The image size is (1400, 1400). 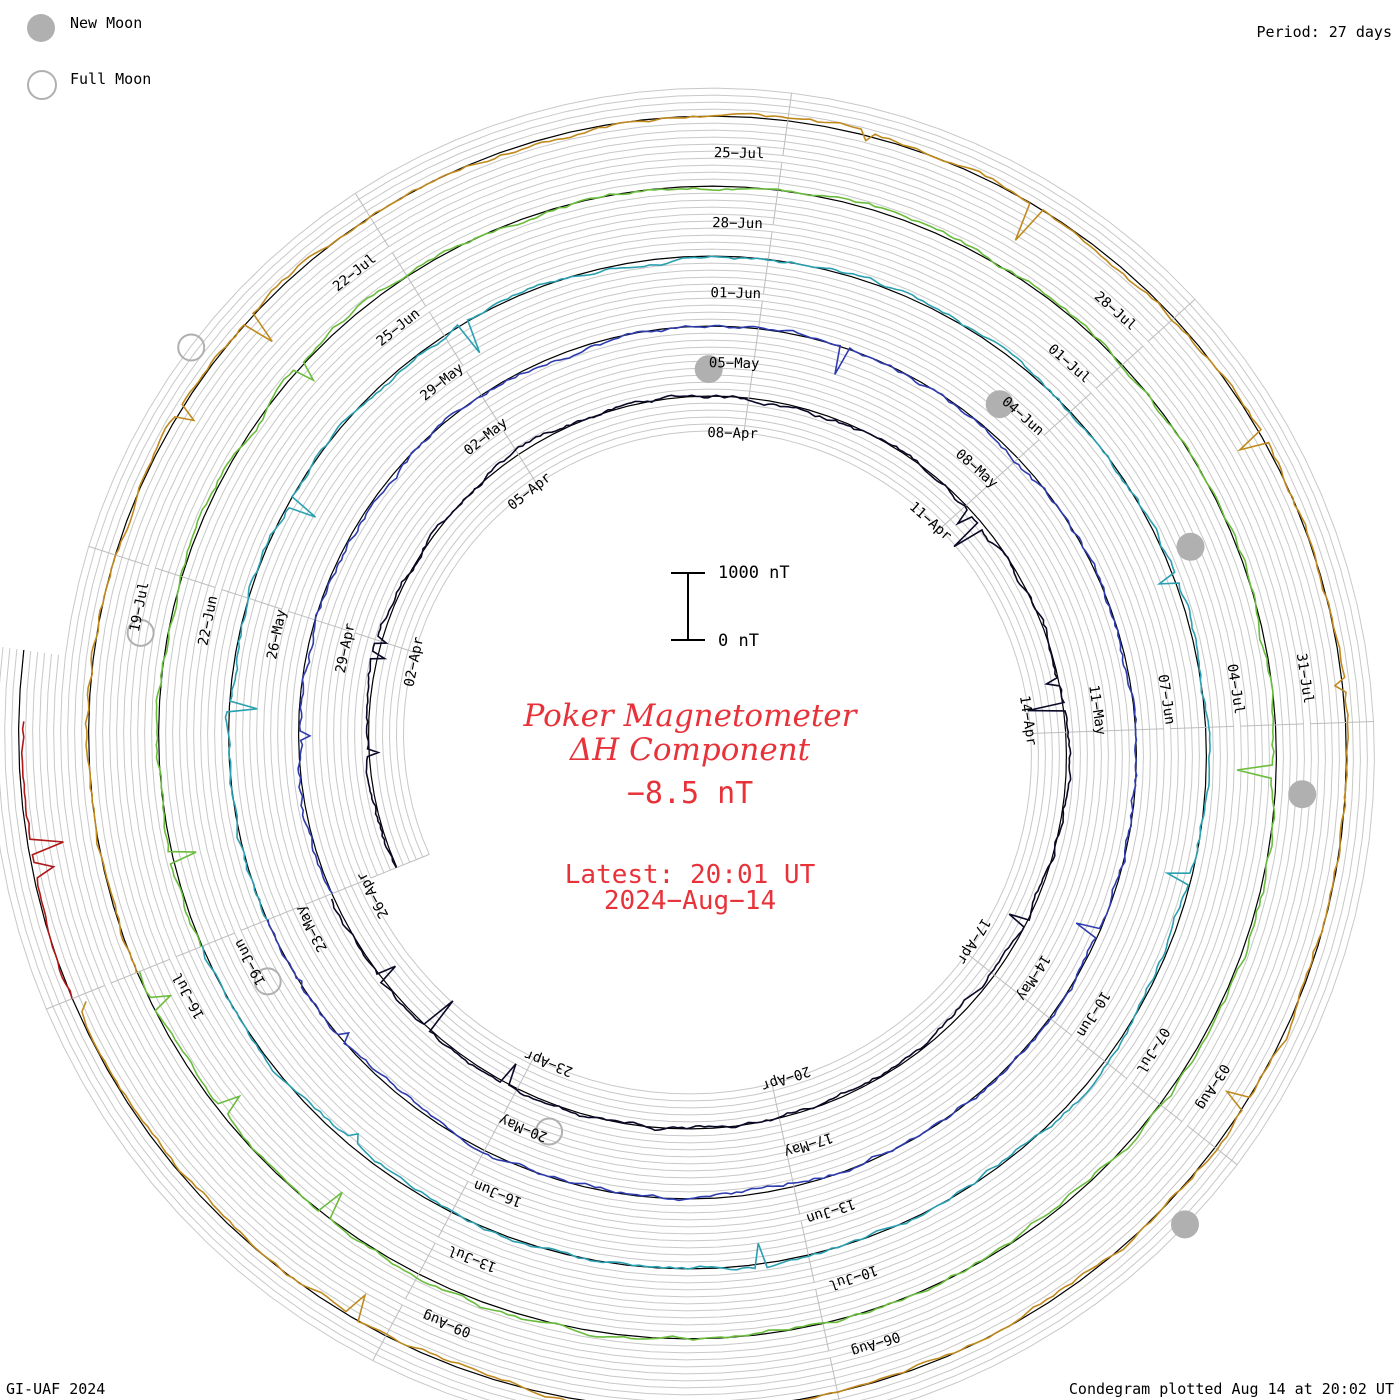 What do you see at coordinates (523, 1127) in the screenshot?
I see `date-tick-label: 20−May` at bounding box center [523, 1127].